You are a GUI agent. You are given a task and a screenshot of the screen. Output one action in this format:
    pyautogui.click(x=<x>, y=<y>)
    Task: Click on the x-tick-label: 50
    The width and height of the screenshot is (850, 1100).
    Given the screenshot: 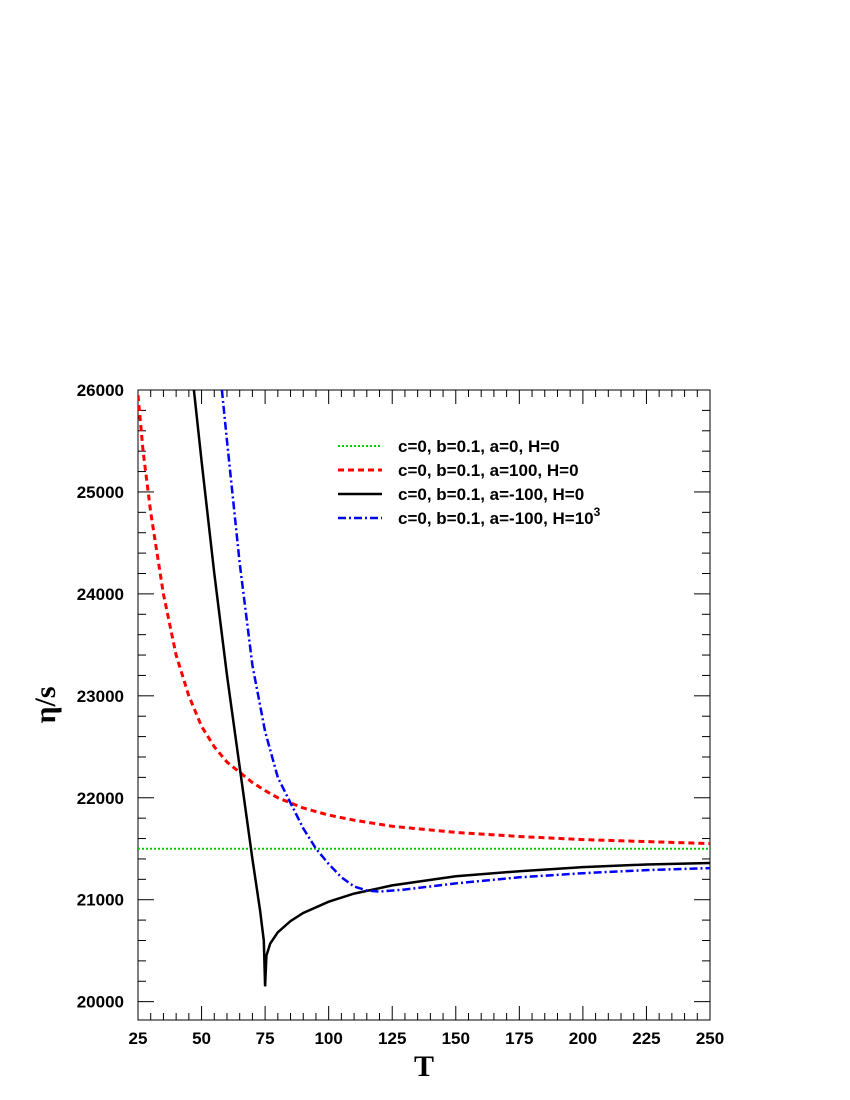 What is the action you would take?
    pyautogui.click(x=201, y=1038)
    